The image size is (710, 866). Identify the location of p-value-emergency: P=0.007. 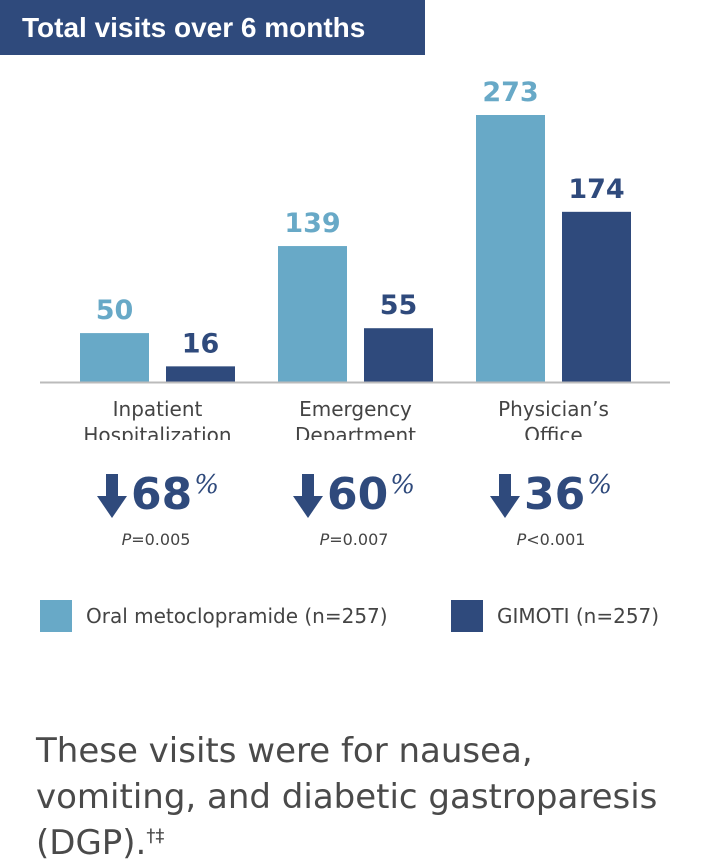
(354, 539).